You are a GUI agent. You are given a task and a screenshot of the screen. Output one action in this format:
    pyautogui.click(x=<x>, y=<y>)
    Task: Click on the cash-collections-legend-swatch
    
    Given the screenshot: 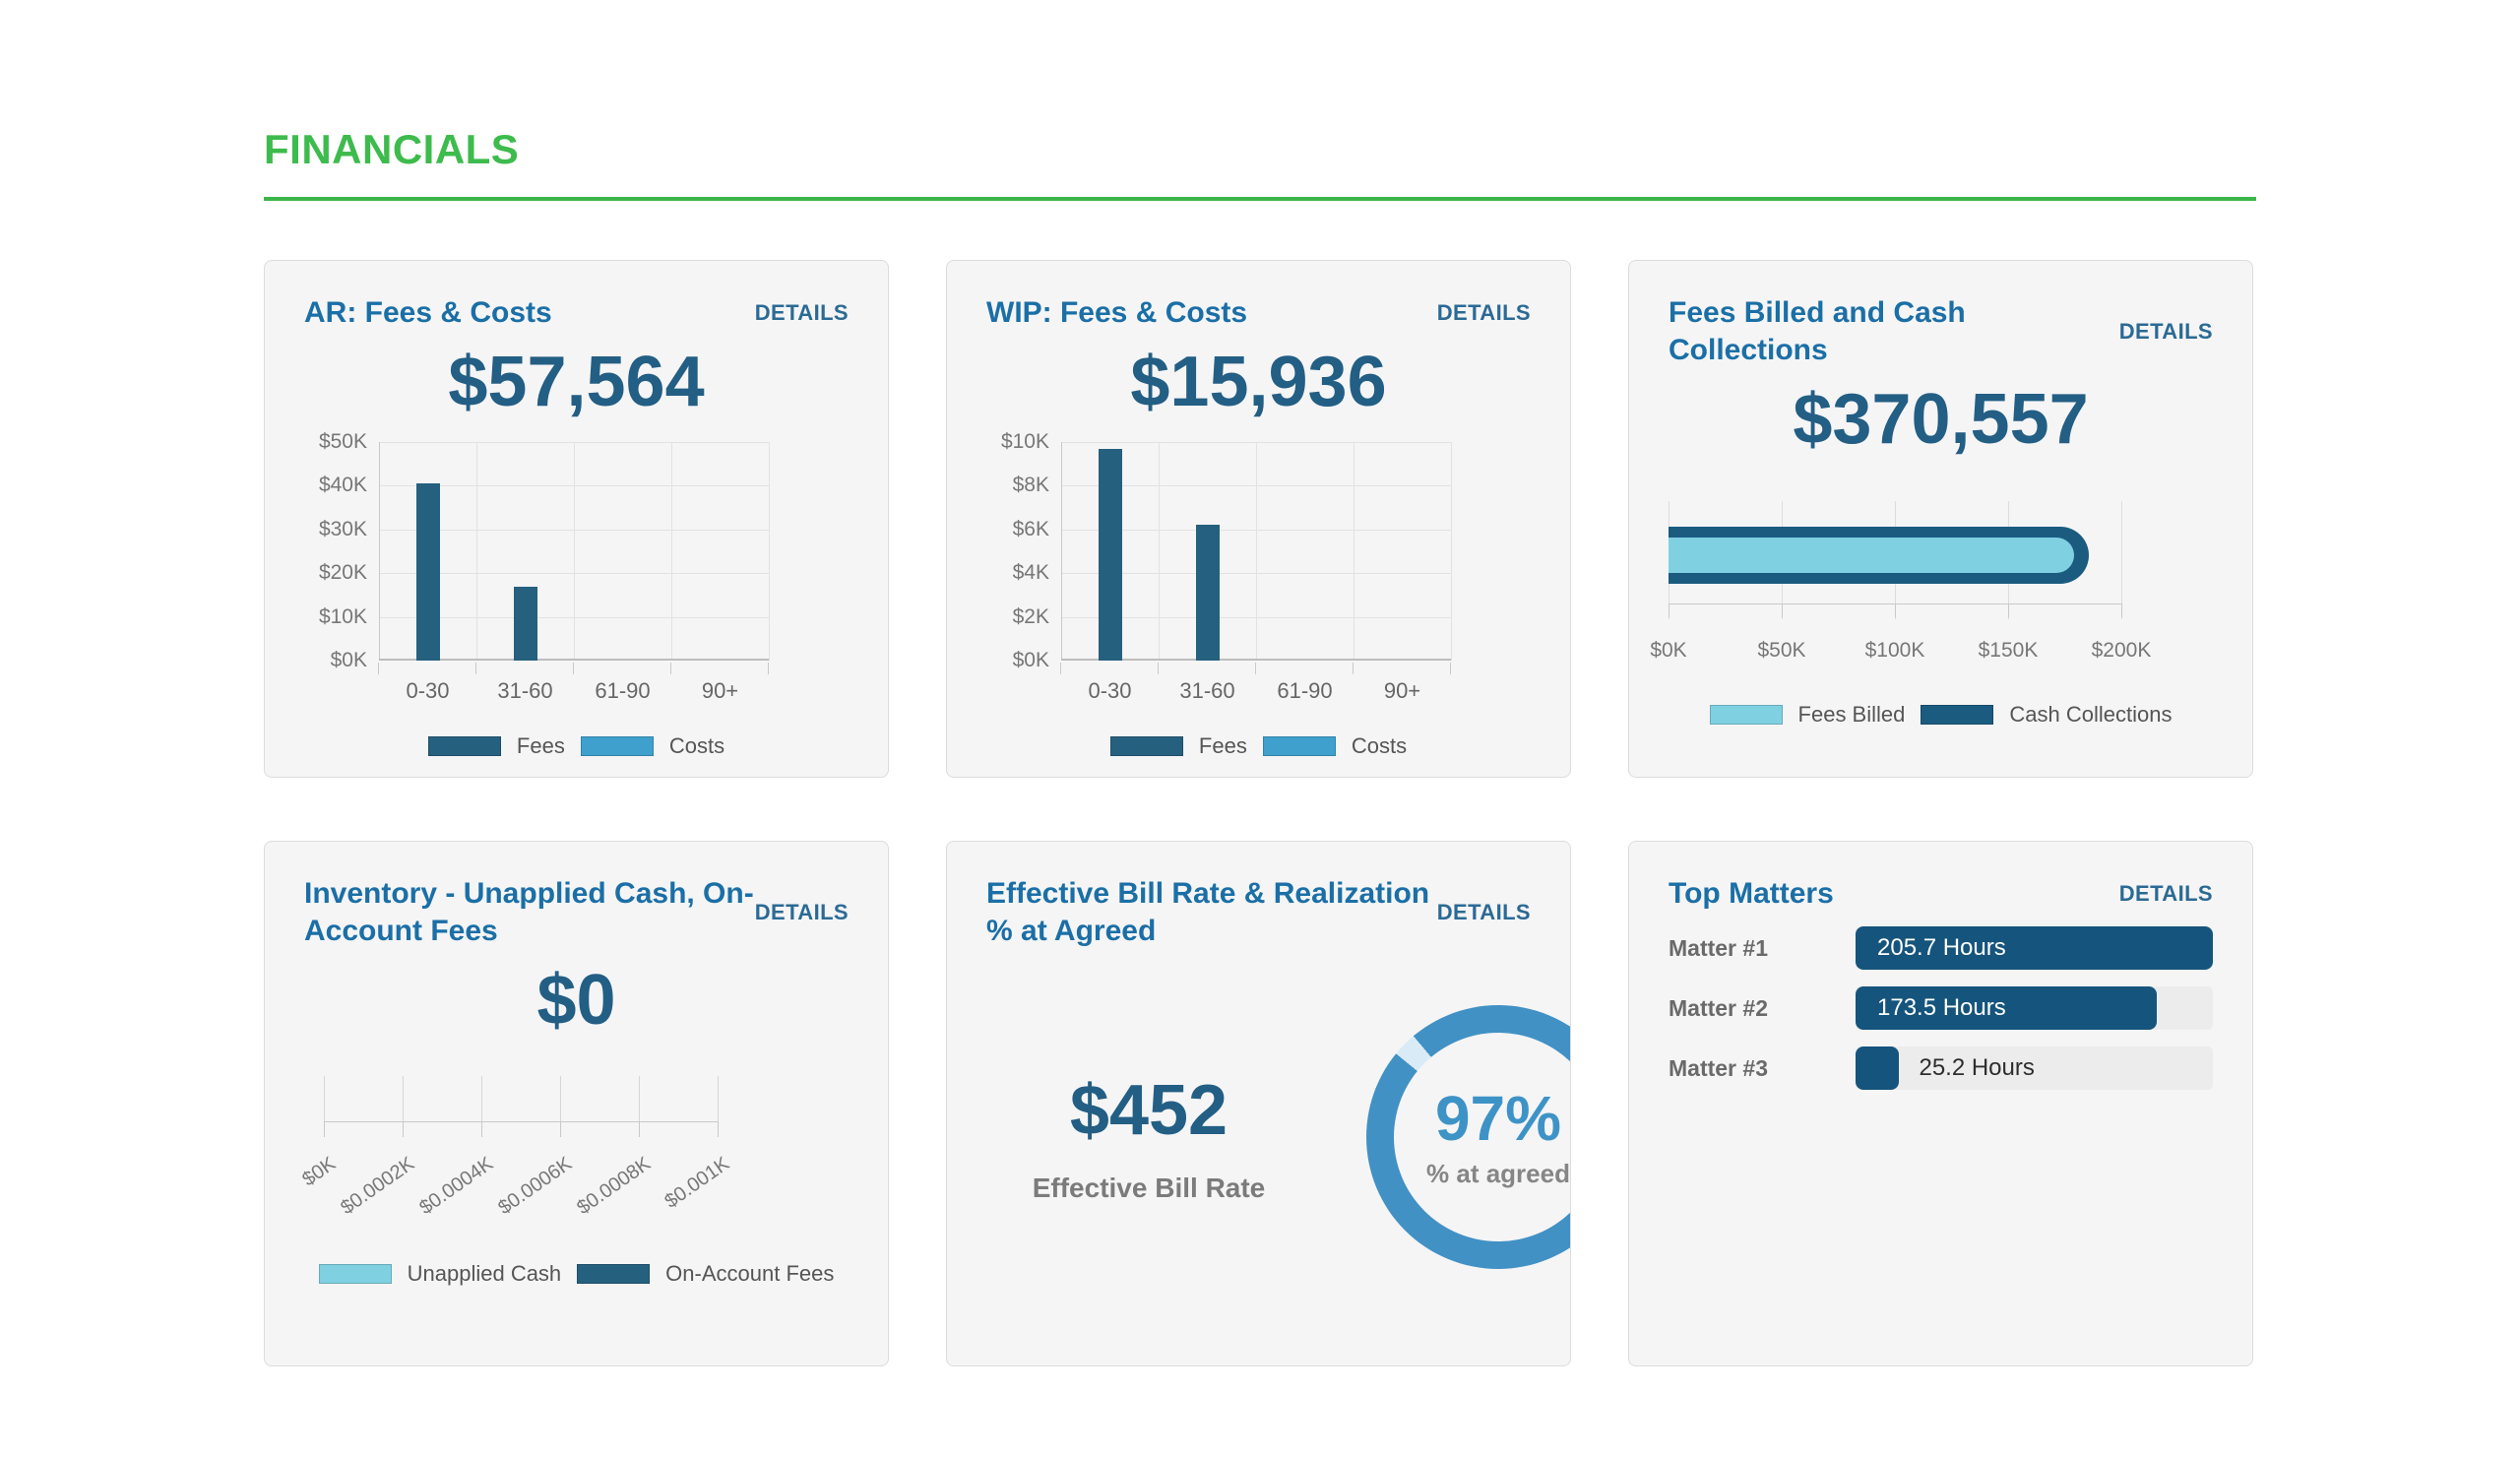 What is the action you would take?
    pyautogui.click(x=1957, y=715)
    